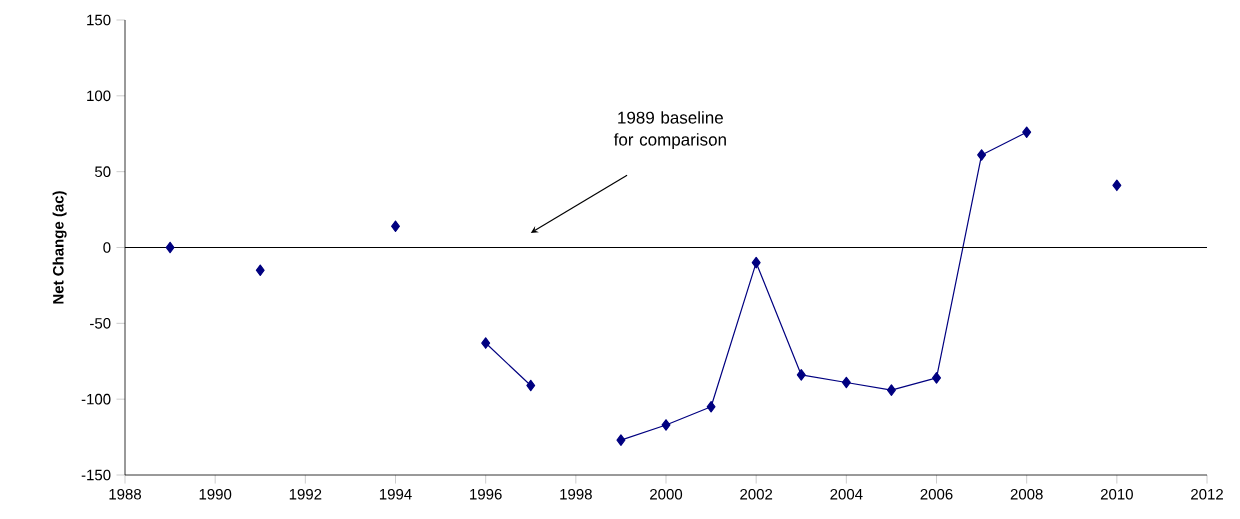  What do you see at coordinates (756, 494) in the screenshot?
I see `x-tick-label: 2002` at bounding box center [756, 494].